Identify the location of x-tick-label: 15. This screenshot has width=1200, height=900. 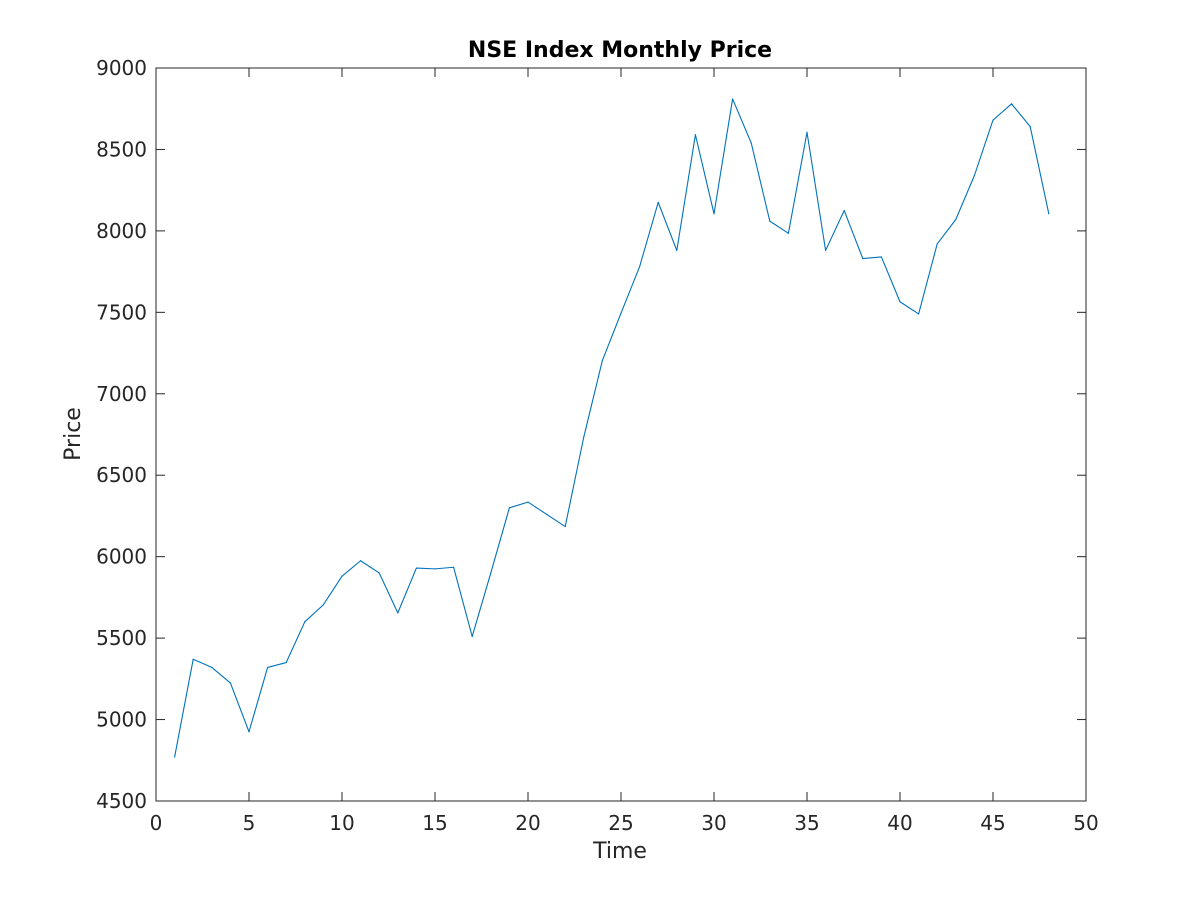
(434, 823).